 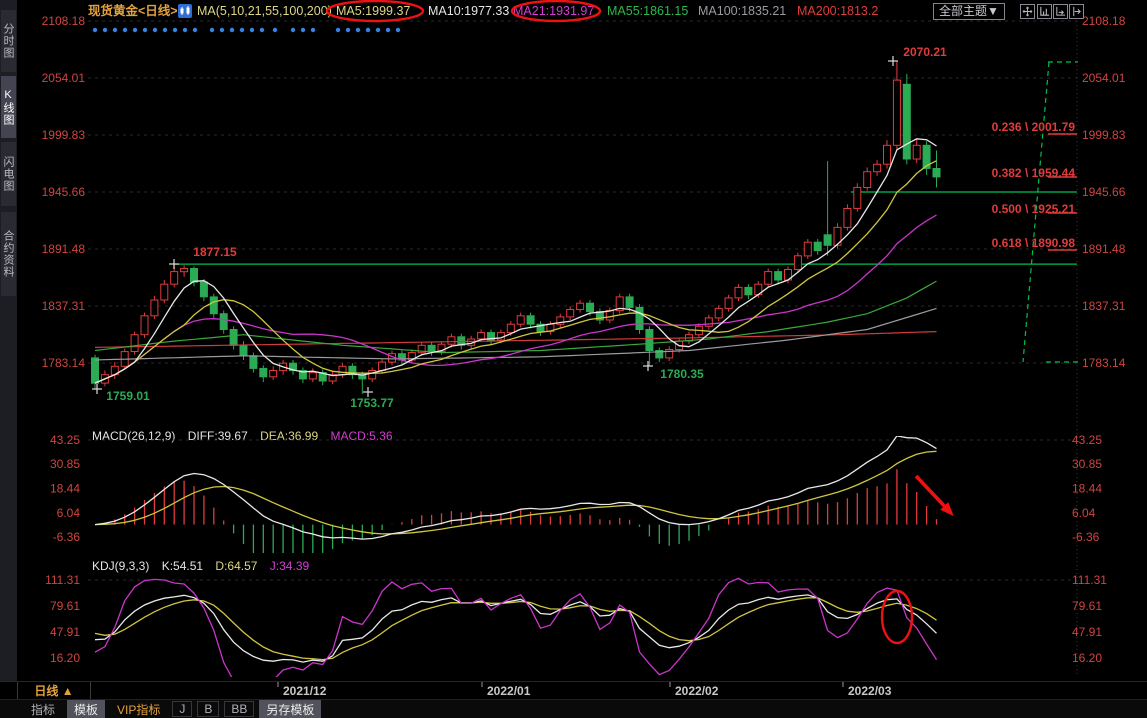 I want to click on symbol-title: 现货黄金<日线>, so click(x=133, y=11).